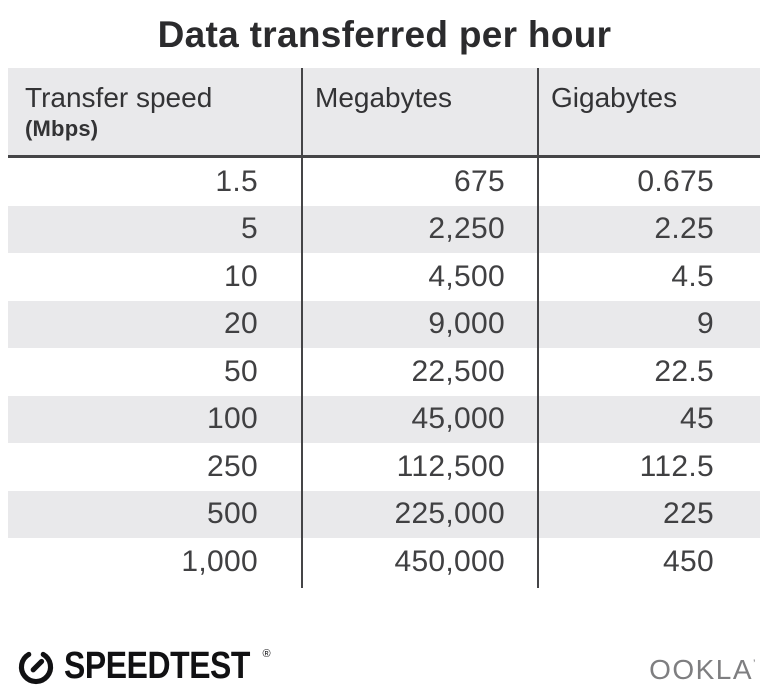 The width and height of the screenshot is (769, 698). What do you see at coordinates (384, 182) in the screenshot?
I see `table-row: 1.5 675 0.675` at bounding box center [384, 182].